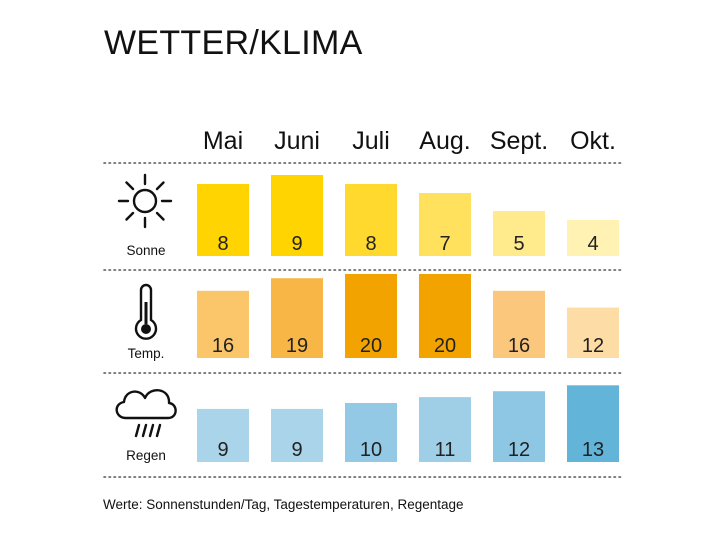  I want to click on value-label: 11, so click(445, 450).